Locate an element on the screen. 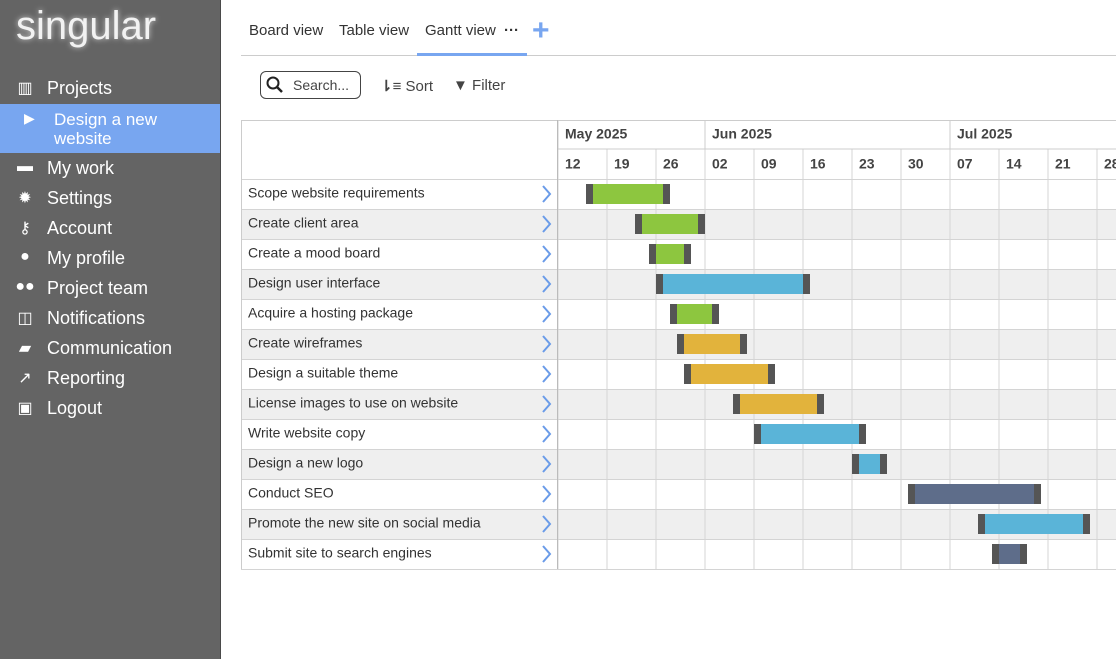 The height and width of the screenshot is (659, 1116). sort-label: Sort is located at coordinates (419, 86).